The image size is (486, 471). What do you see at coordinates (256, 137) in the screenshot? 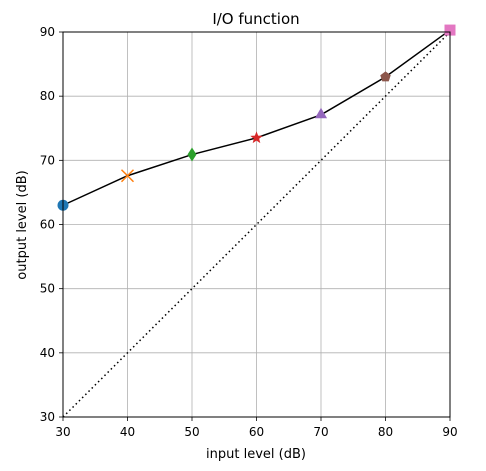
I see `marker-star` at bounding box center [256, 137].